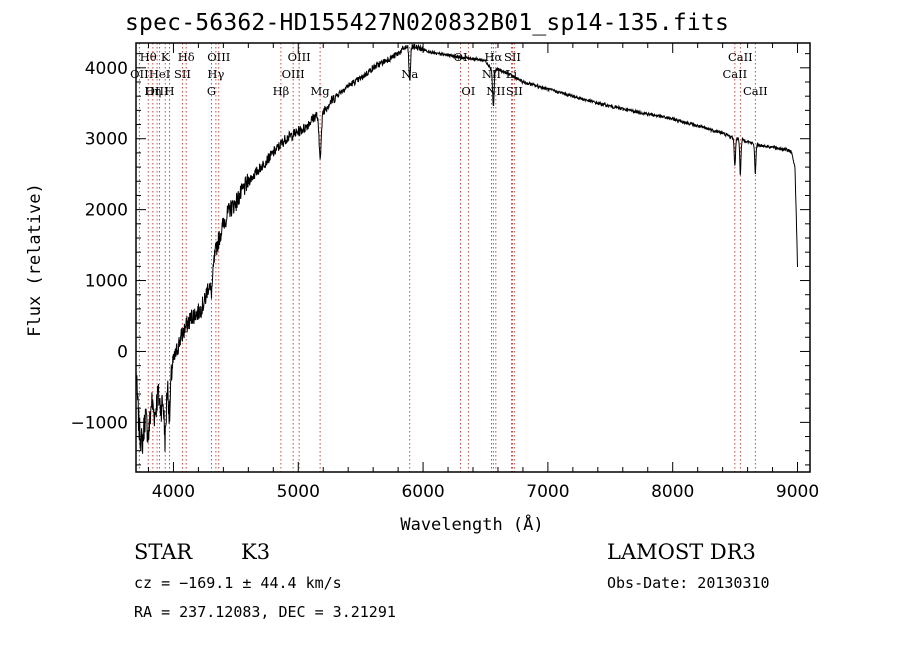 This screenshot has height=649, width=900. Describe the element at coordinates (293, 74) in the screenshot. I see `line-label-14: OIII` at that location.